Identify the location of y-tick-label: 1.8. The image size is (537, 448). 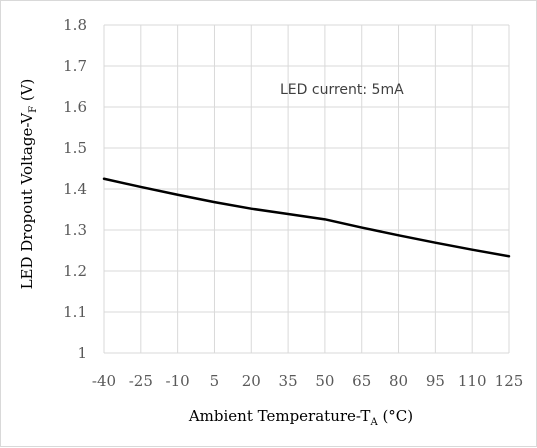
(75, 25).